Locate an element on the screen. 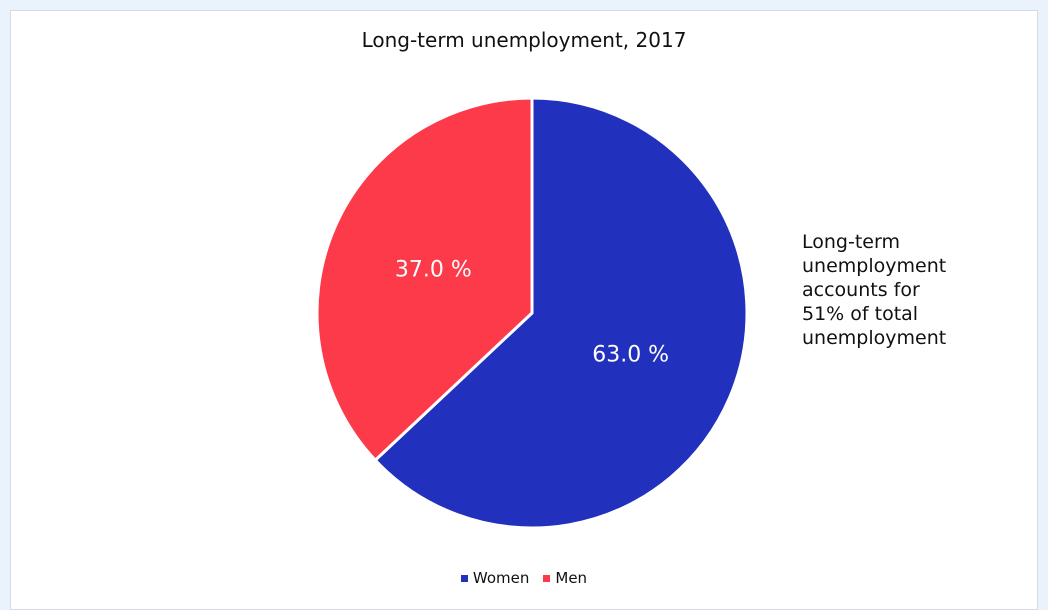  legend: Women Men is located at coordinates (524, 578).